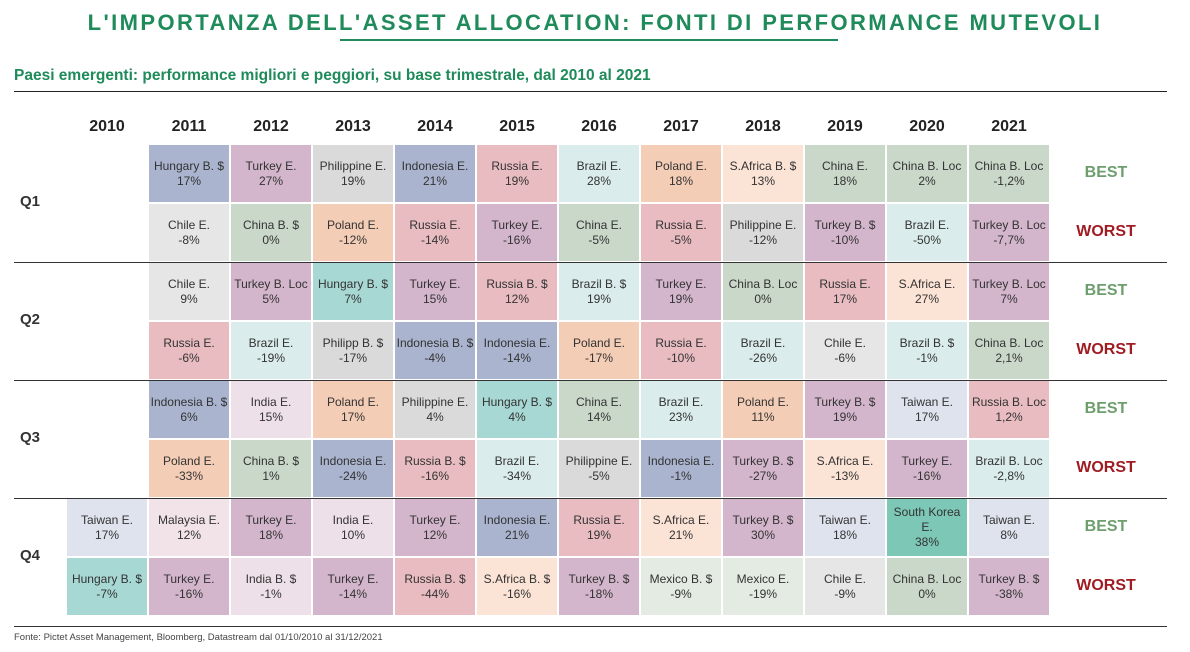 Image resolution: width=1190 pixels, height=652 pixels. What do you see at coordinates (927, 126) in the screenshot?
I see `year-header: 2020` at bounding box center [927, 126].